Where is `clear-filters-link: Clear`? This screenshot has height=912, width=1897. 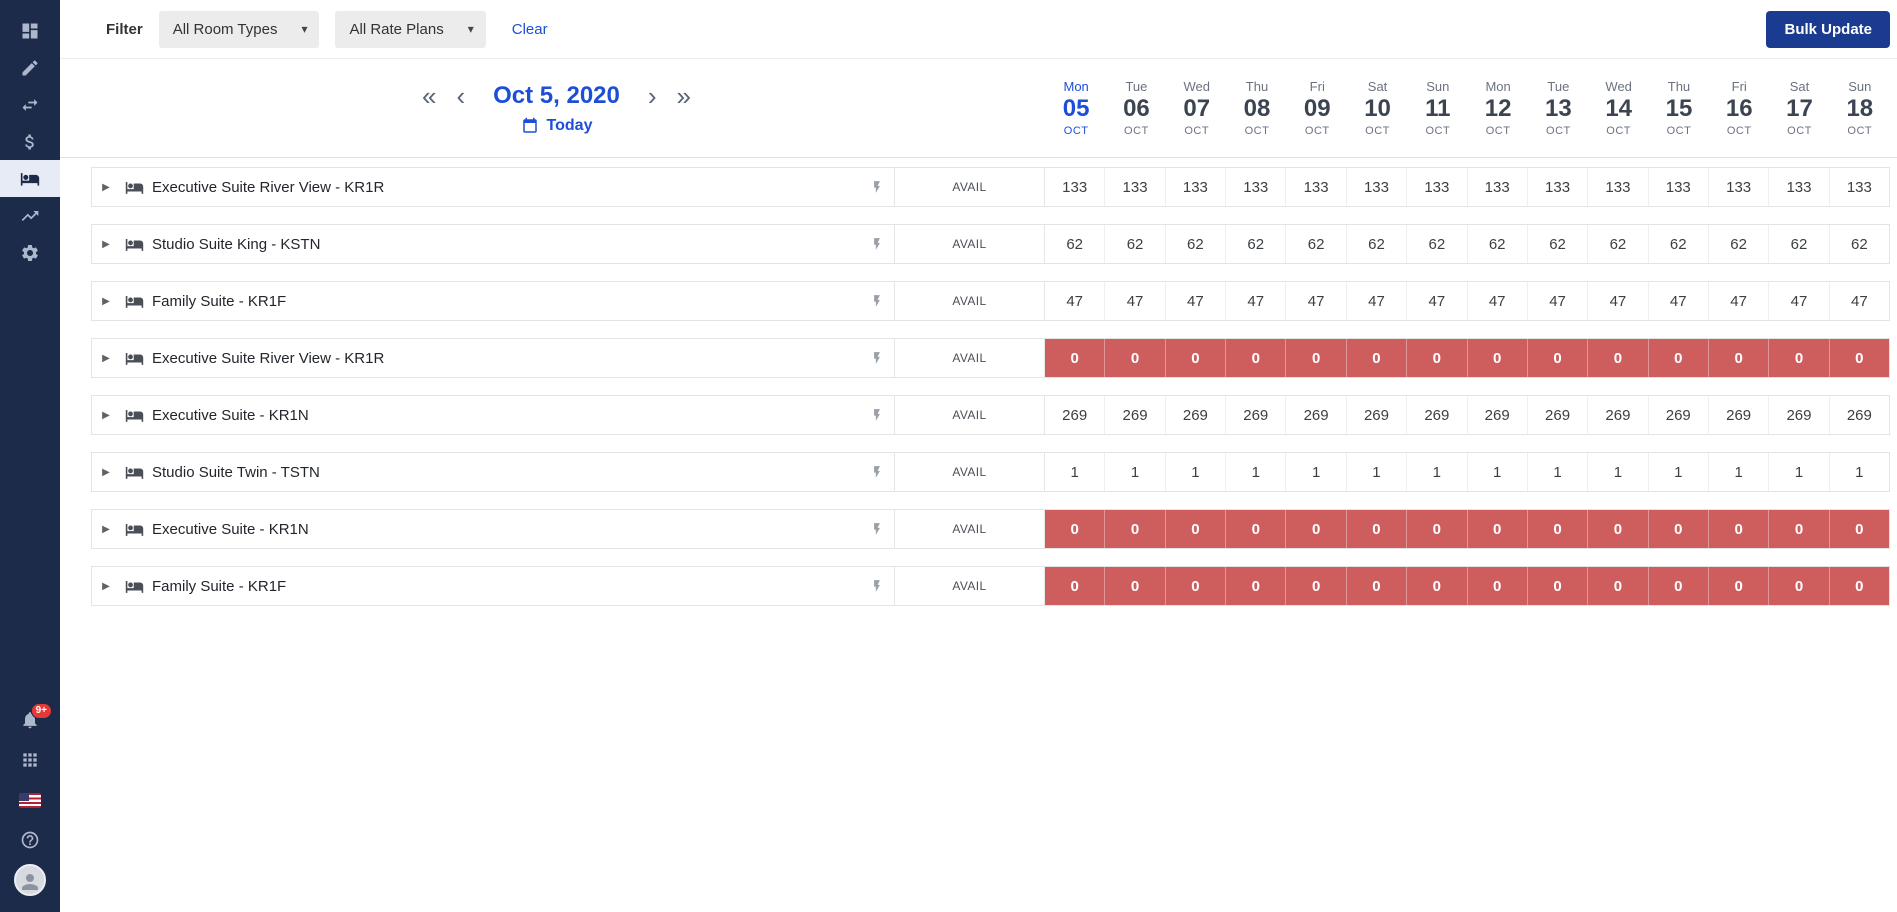
clear-filters-link: Clear is located at coordinates (529, 29).